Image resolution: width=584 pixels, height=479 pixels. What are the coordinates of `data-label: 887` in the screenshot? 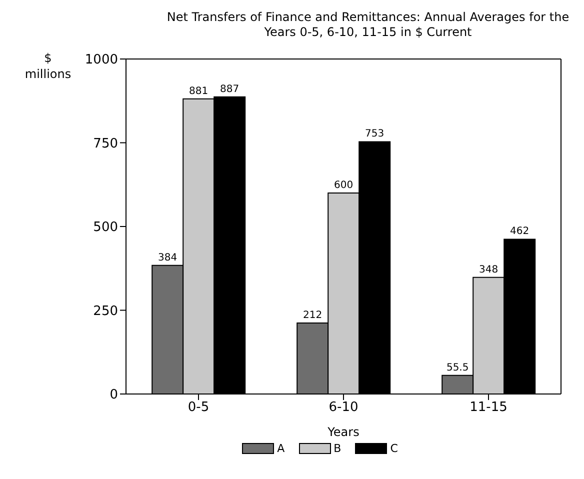 It's located at (230, 89).